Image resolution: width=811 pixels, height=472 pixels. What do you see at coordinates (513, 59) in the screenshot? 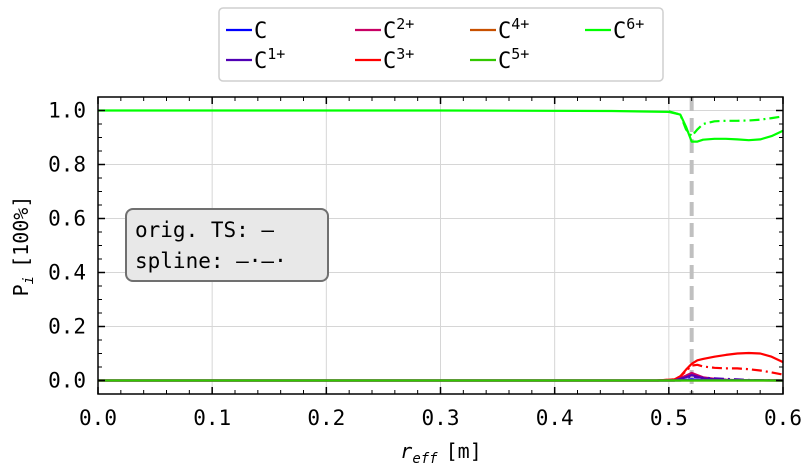
I see `legend-label: C5+` at bounding box center [513, 59].